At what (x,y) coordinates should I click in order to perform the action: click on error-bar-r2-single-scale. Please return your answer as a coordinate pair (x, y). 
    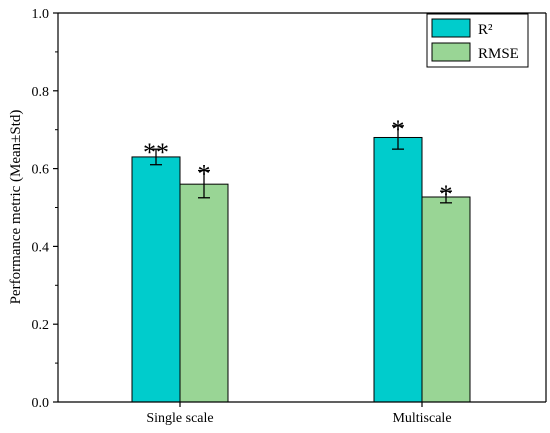
    Looking at the image, I should click on (156, 157).